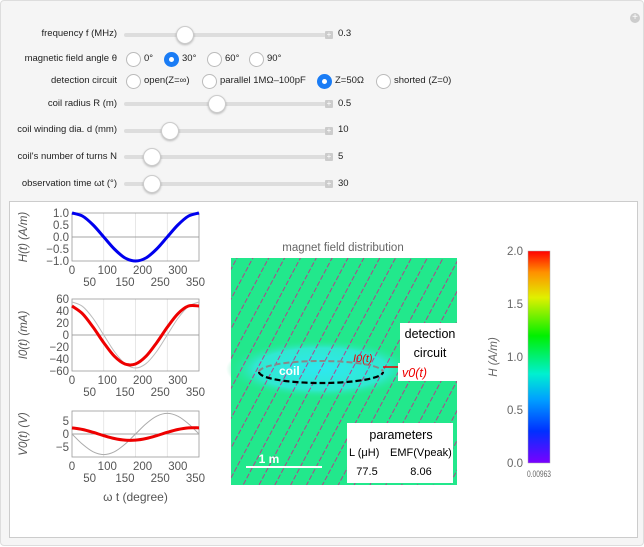 The width and height of the screenshot is (644, 547). What do you see at coordinates (135, 497) in the screenshot?
I see `x-axis-label: ω t (degree)` at bounding box center [135, 497].